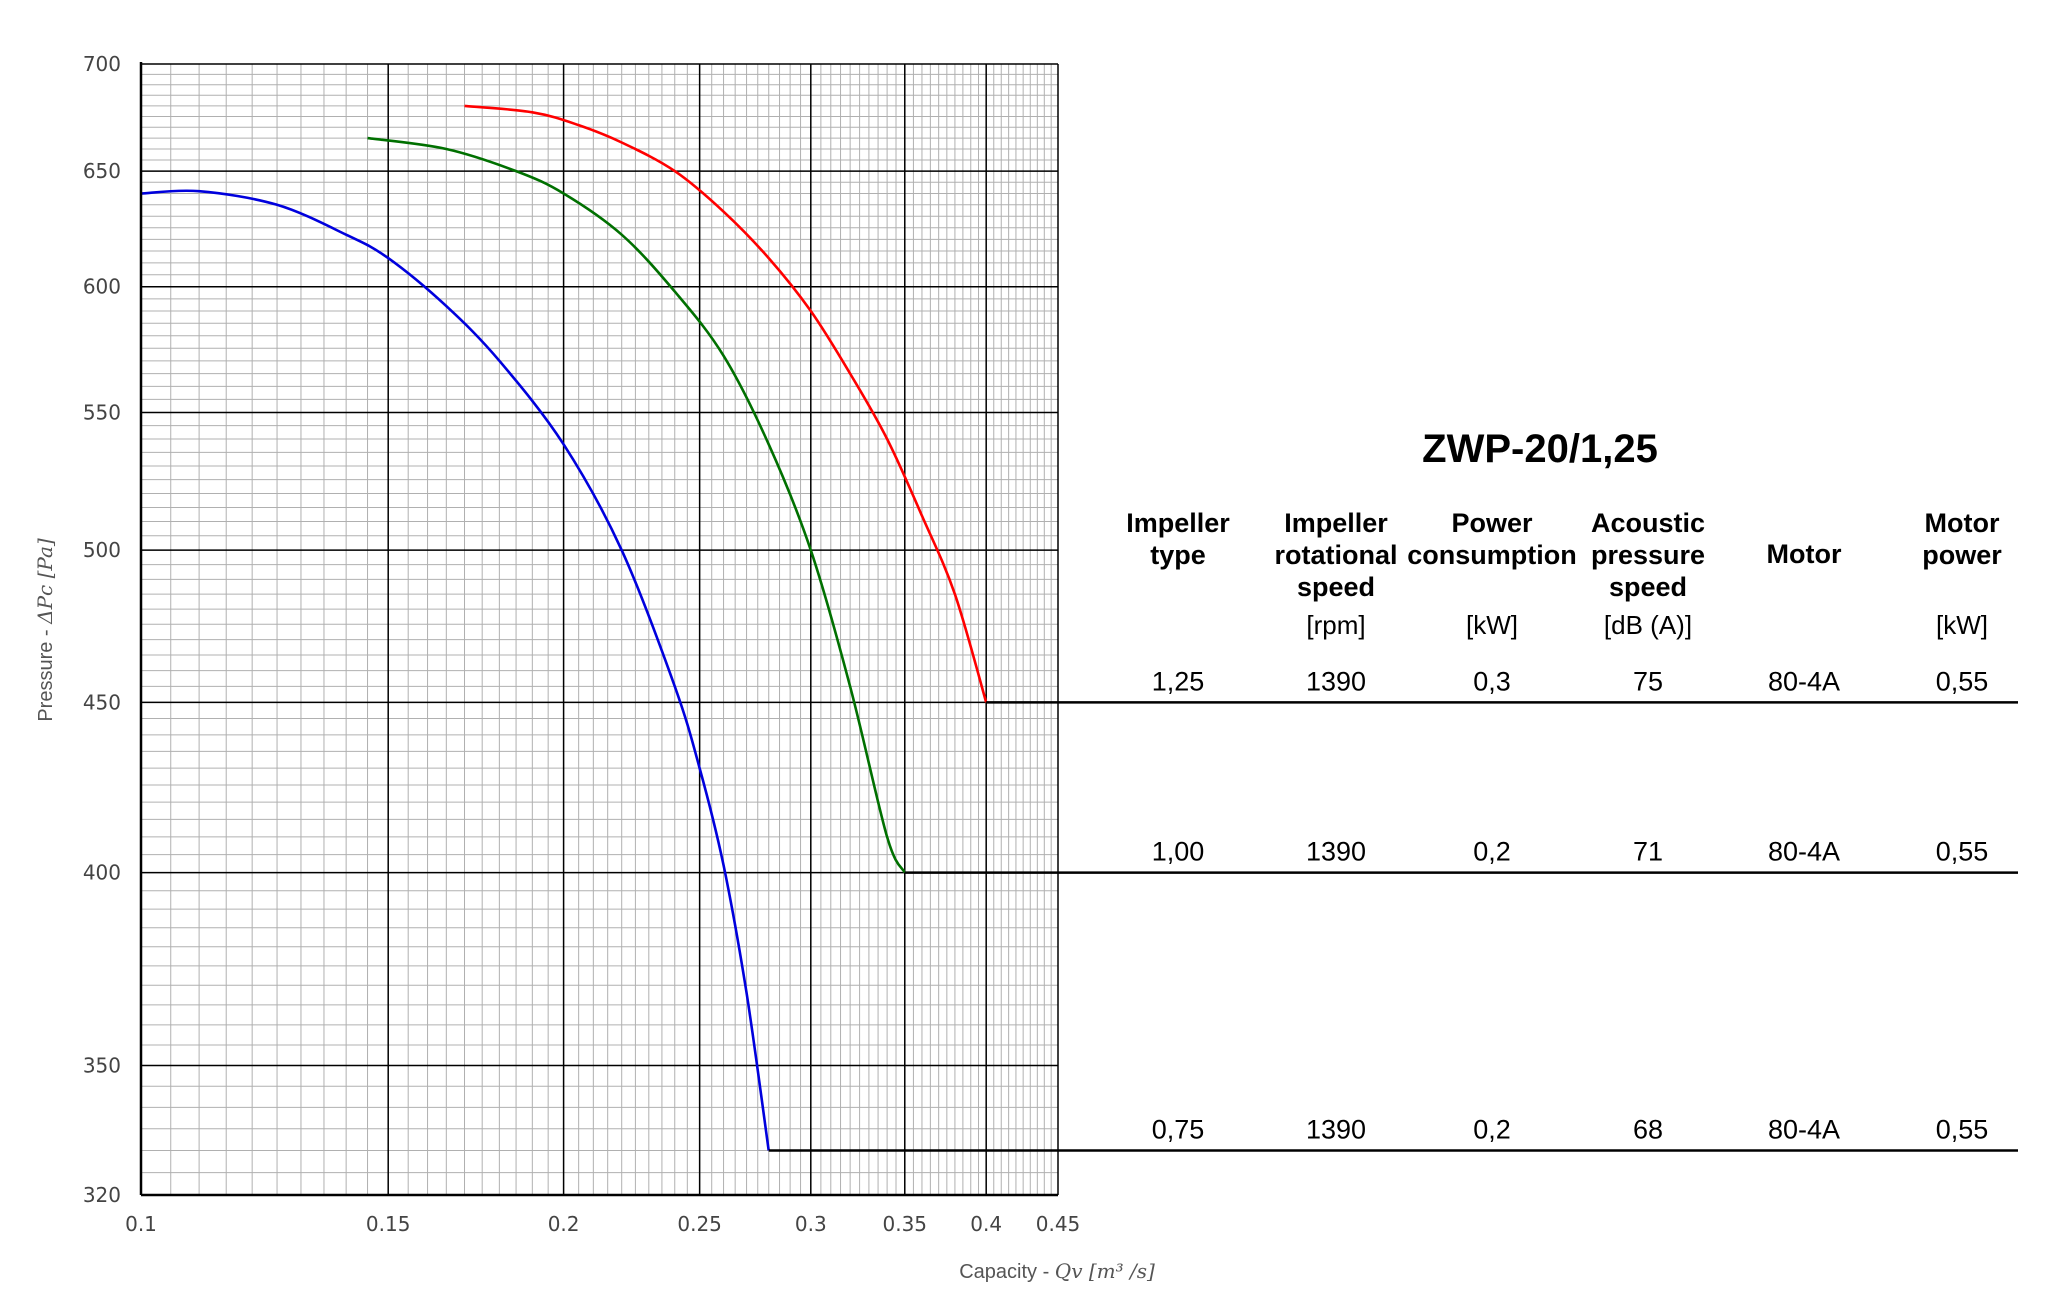 The height and width of the screenshot is (1299, 2066). What do you see at coordinates (1962, 555) in the screenshot?
I see `header-6-line-2: power` at bounding box center [1962, 555].